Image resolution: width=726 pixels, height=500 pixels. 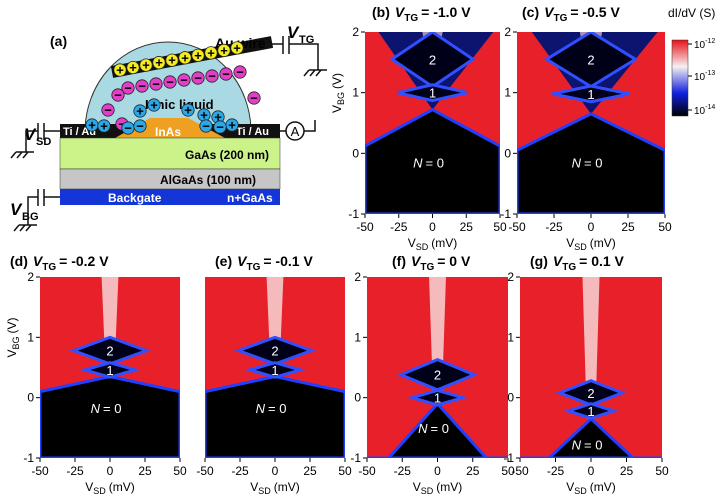 I want to click on panel-title: (c) VTG = -0.5 V, so click(x=571, y=14).